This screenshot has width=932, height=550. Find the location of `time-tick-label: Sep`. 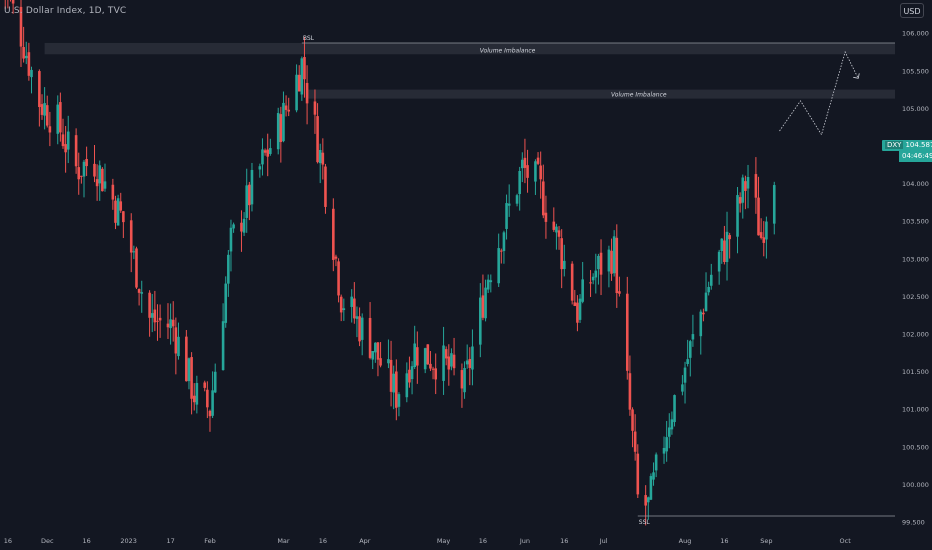

time-tick-label: Sep is located at coordinates (766, 541).